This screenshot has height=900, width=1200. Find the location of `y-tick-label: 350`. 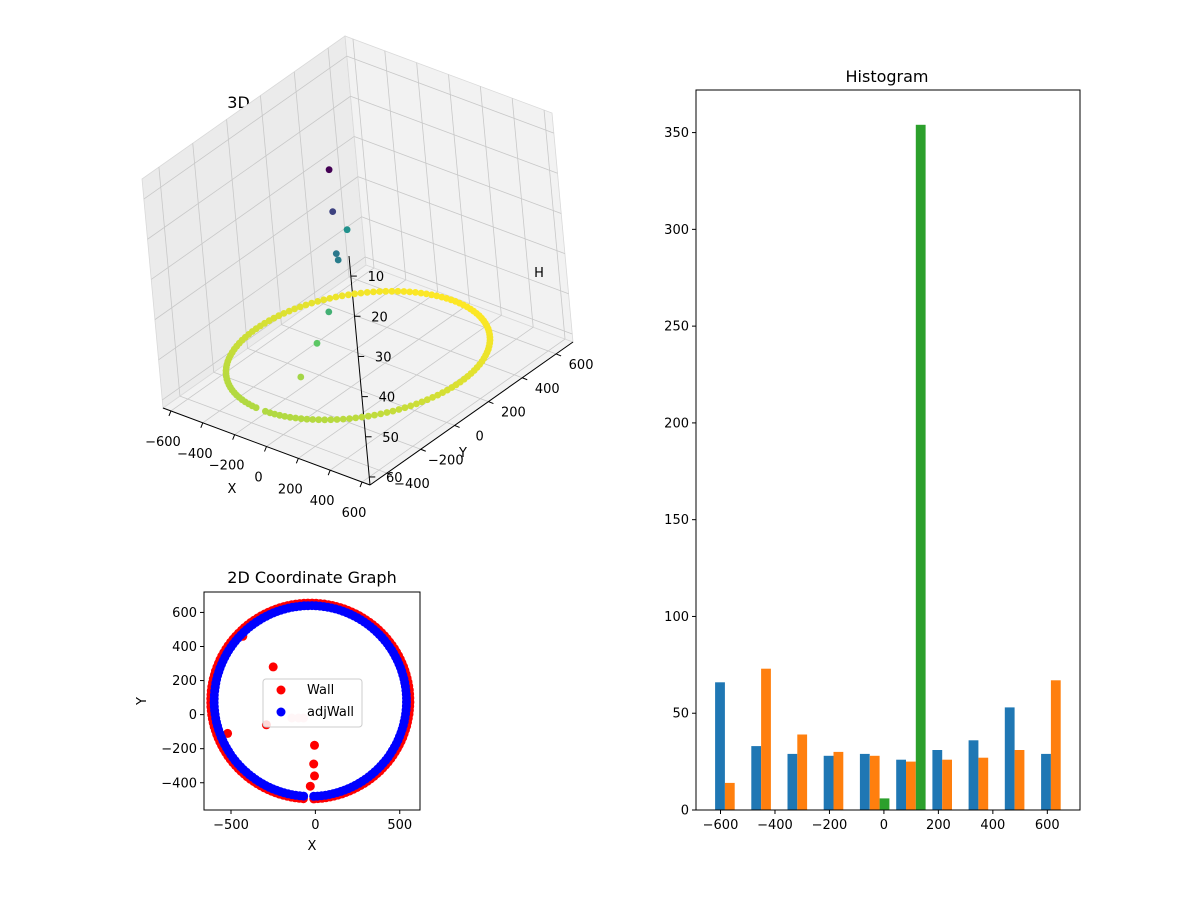

y-tick-label: 350 is located at coordinates (676, 133).